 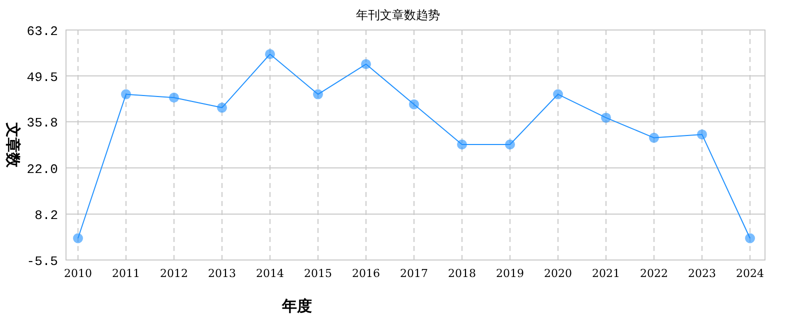 What do you see at coordinates (78, 273) in the screenshot?
I see `x-tick-label: 2010` at bounding box center [78, 273].